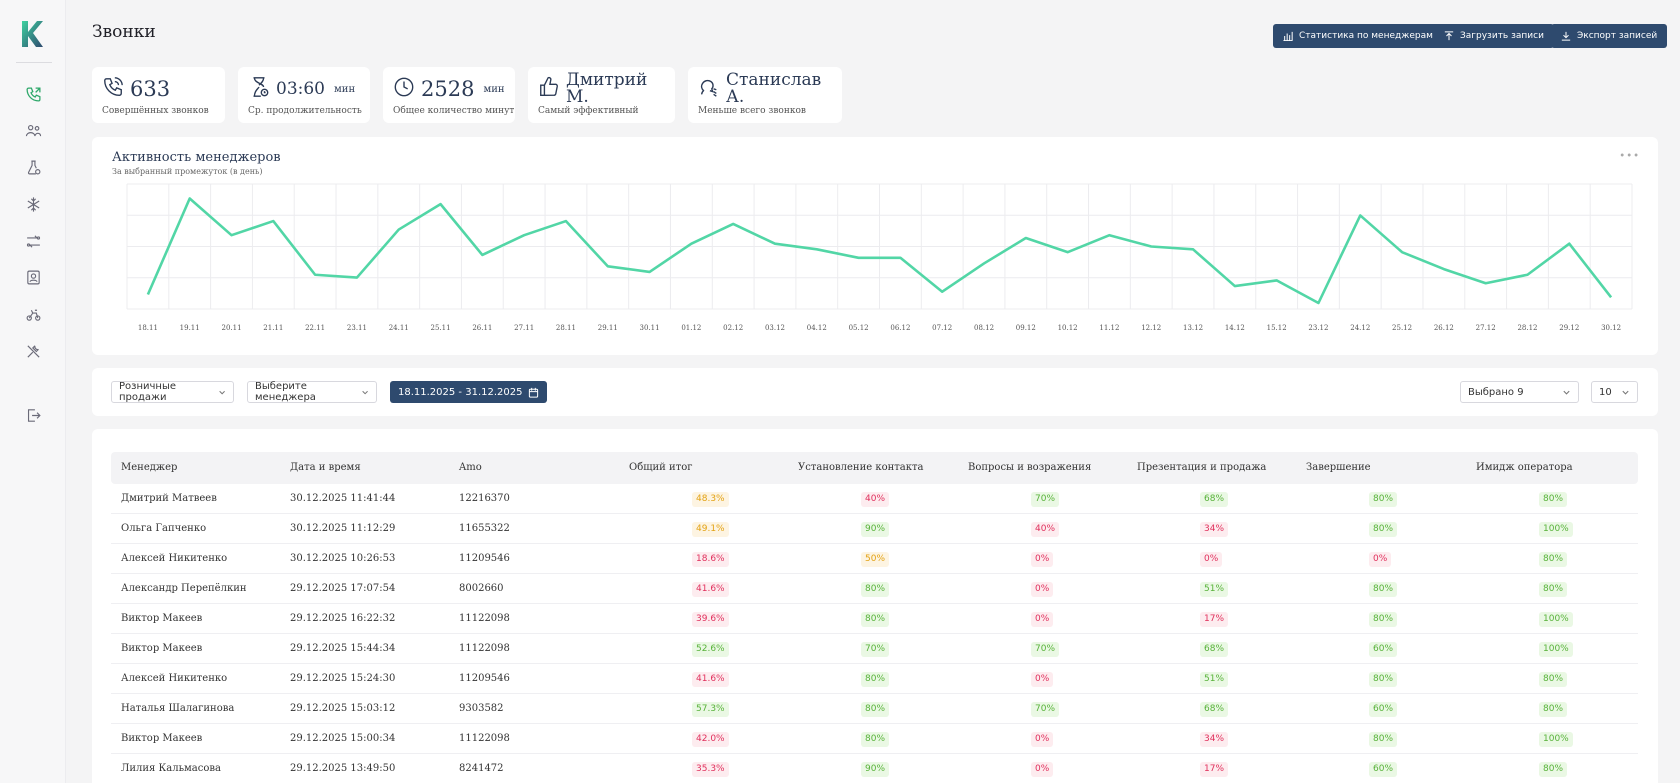  Describe the element at coordinates (1202, 467) in the screenshot. I see `header-presentation: Презентация и продажа` at that location.